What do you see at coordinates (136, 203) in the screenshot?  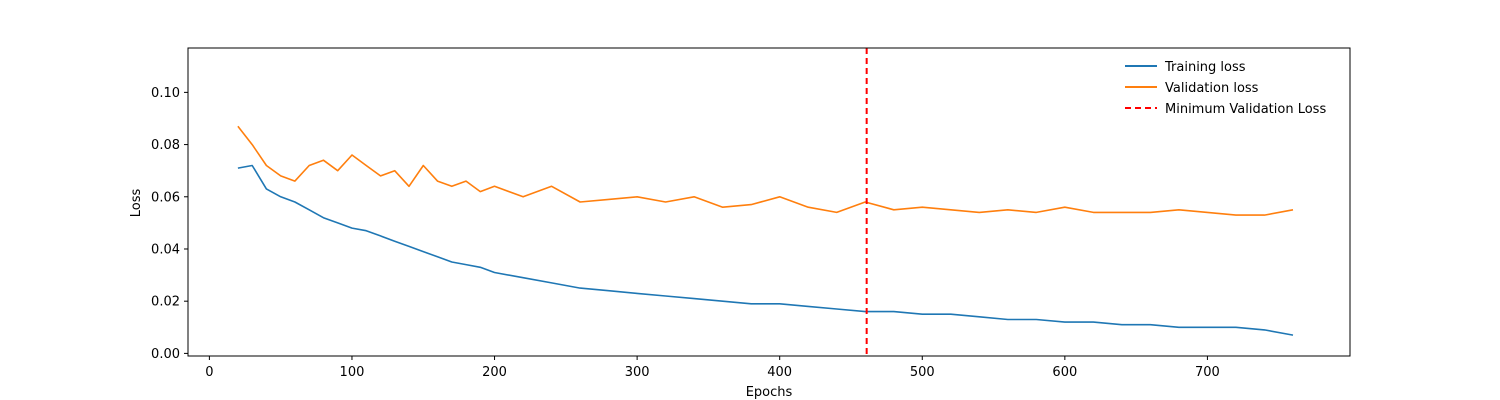 I see `y-axis-label: Loss` at bounding box center [136, 203].